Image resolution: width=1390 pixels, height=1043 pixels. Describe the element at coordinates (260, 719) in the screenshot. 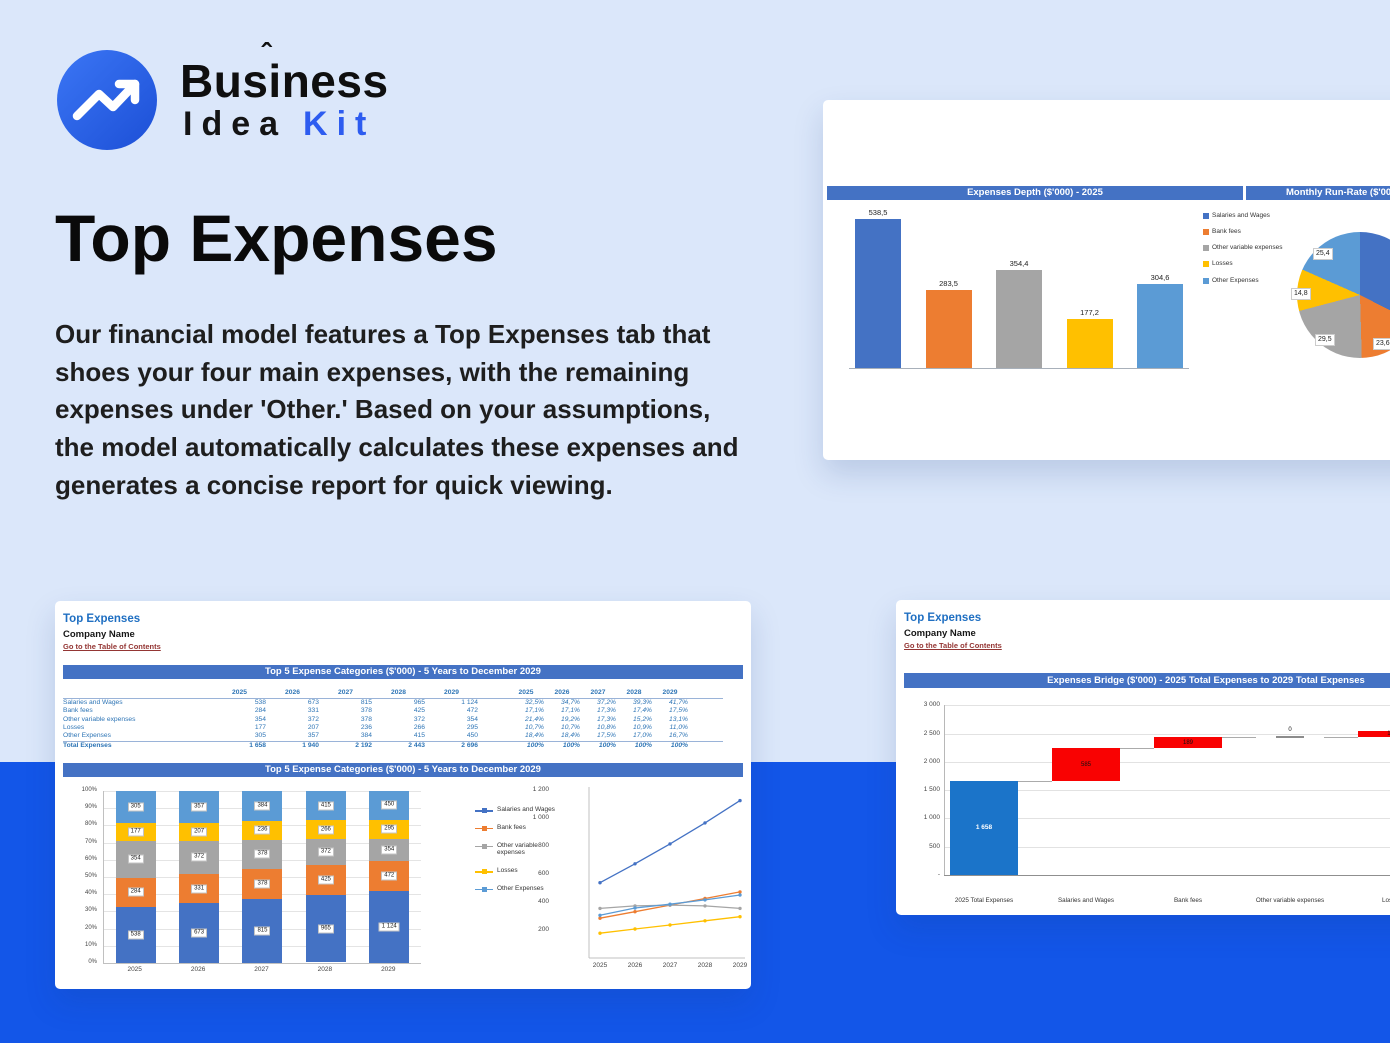

I see `cell-value: 354` at that location.